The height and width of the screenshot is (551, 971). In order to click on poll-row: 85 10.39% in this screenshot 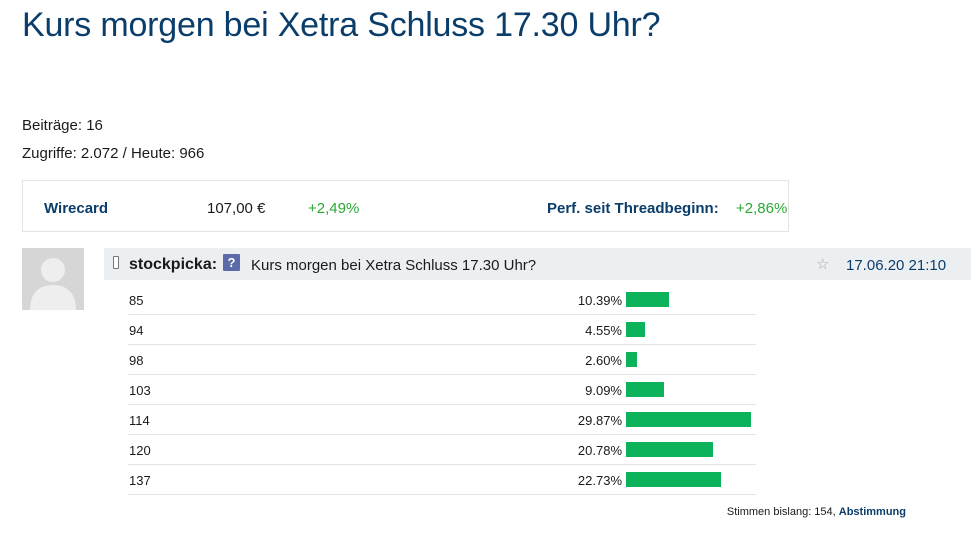, I will do `click(442, 300)`.